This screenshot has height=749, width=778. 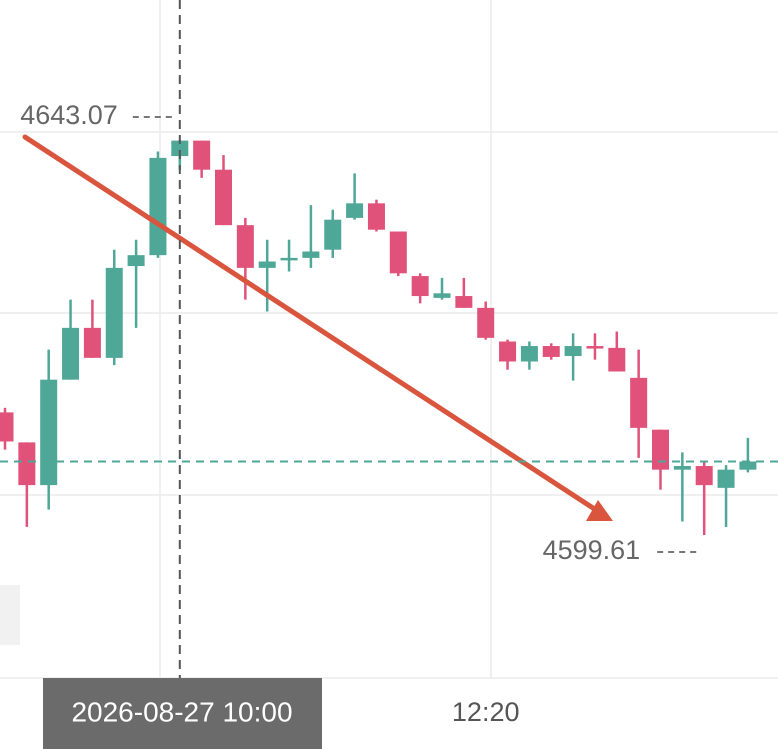 I want to click on watermark, so click(x=10, y=615).